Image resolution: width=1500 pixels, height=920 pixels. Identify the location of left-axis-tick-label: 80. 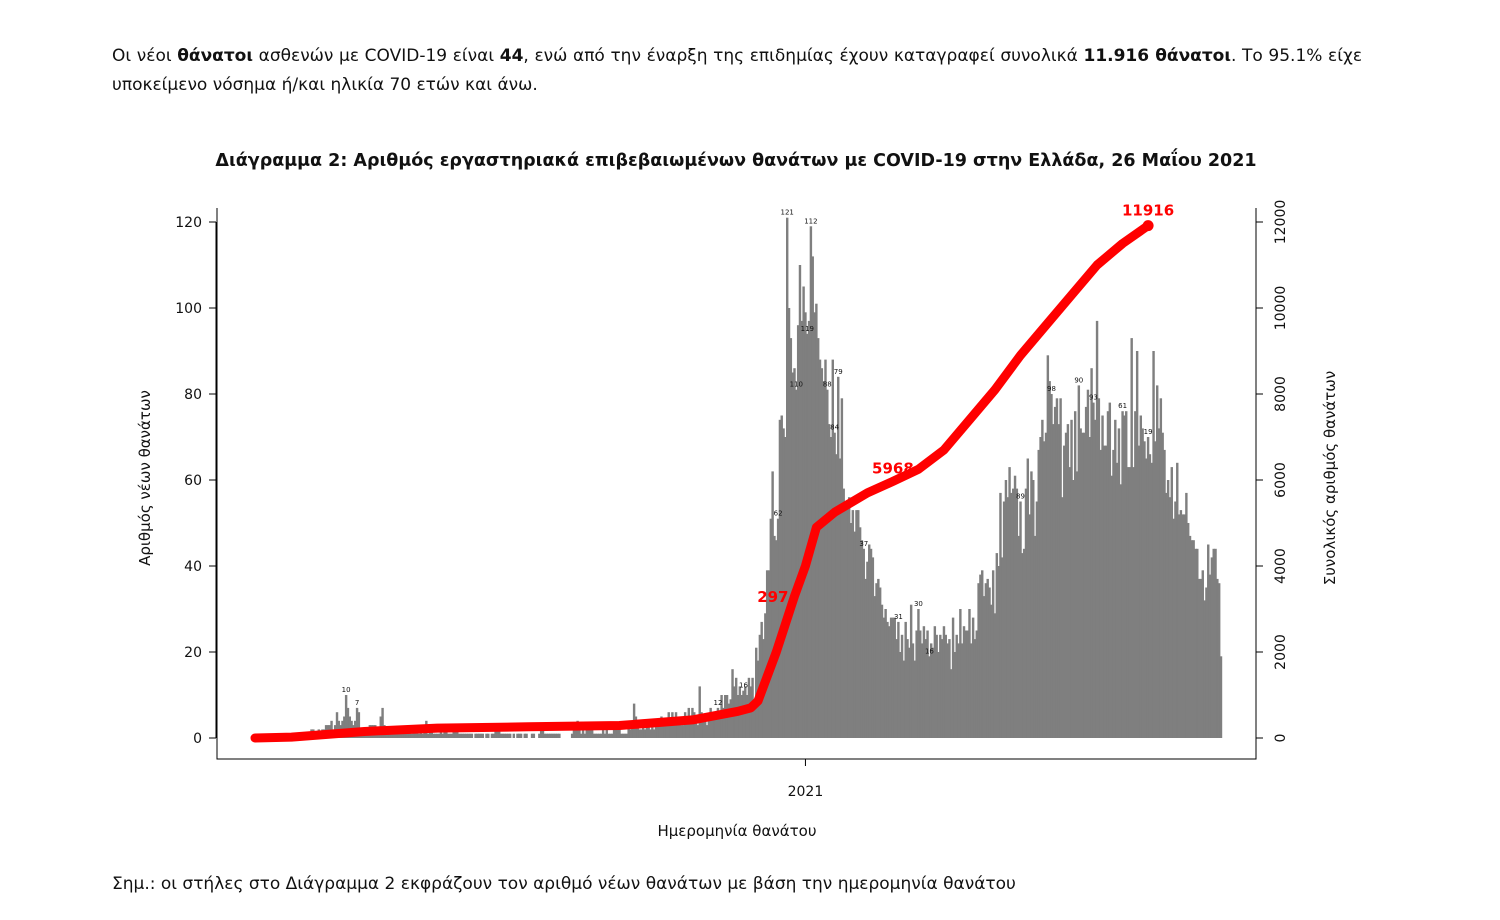
(193, 395).